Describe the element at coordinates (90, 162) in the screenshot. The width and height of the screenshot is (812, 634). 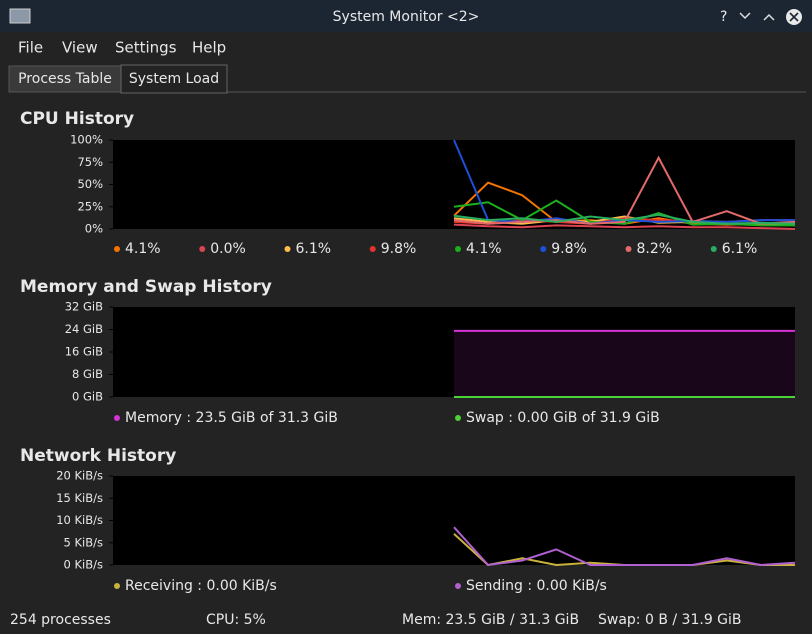
I see `y-tick-label: 75%` at that location.